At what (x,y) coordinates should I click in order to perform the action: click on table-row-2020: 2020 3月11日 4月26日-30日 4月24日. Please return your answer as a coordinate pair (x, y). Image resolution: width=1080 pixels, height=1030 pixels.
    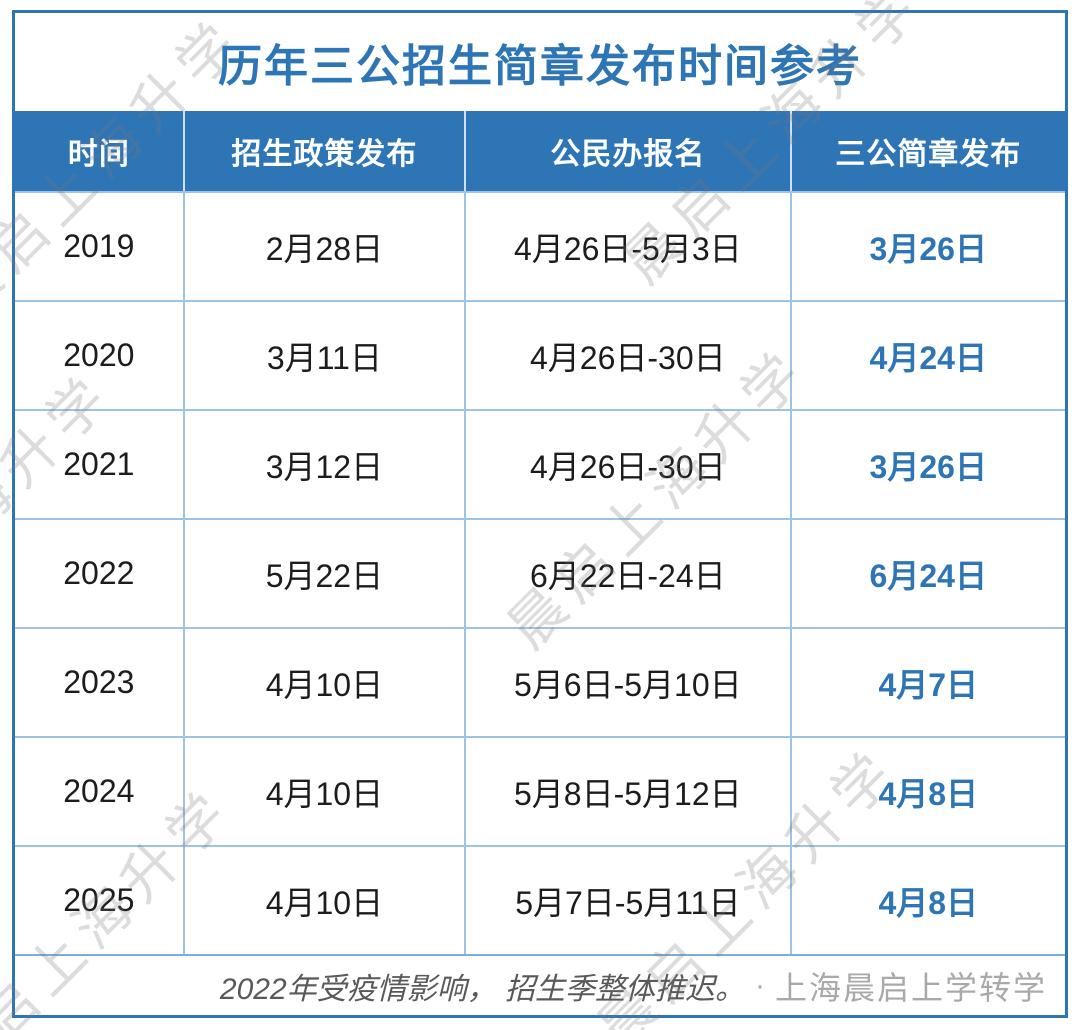
    Looking at the image, I should click on (540, 354).